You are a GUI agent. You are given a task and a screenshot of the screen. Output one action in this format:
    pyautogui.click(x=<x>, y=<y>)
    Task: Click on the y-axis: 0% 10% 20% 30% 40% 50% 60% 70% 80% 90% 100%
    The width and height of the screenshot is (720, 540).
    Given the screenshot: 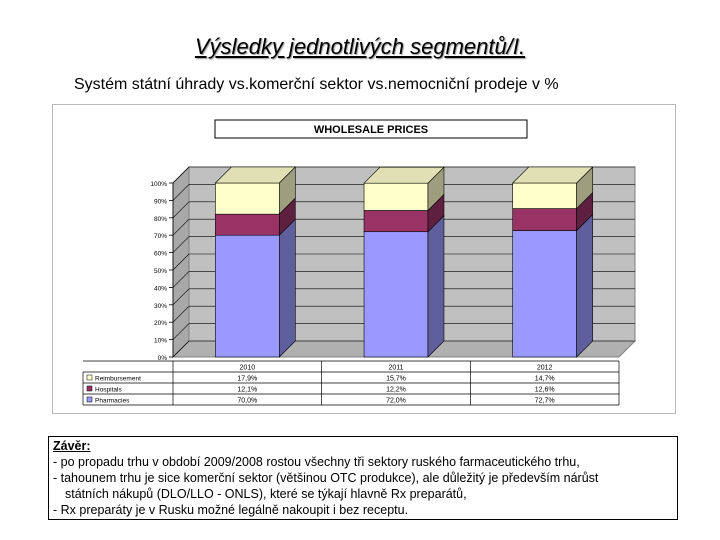 What is the action you would take?
    pyautogui.click(x=162, y=271)
    